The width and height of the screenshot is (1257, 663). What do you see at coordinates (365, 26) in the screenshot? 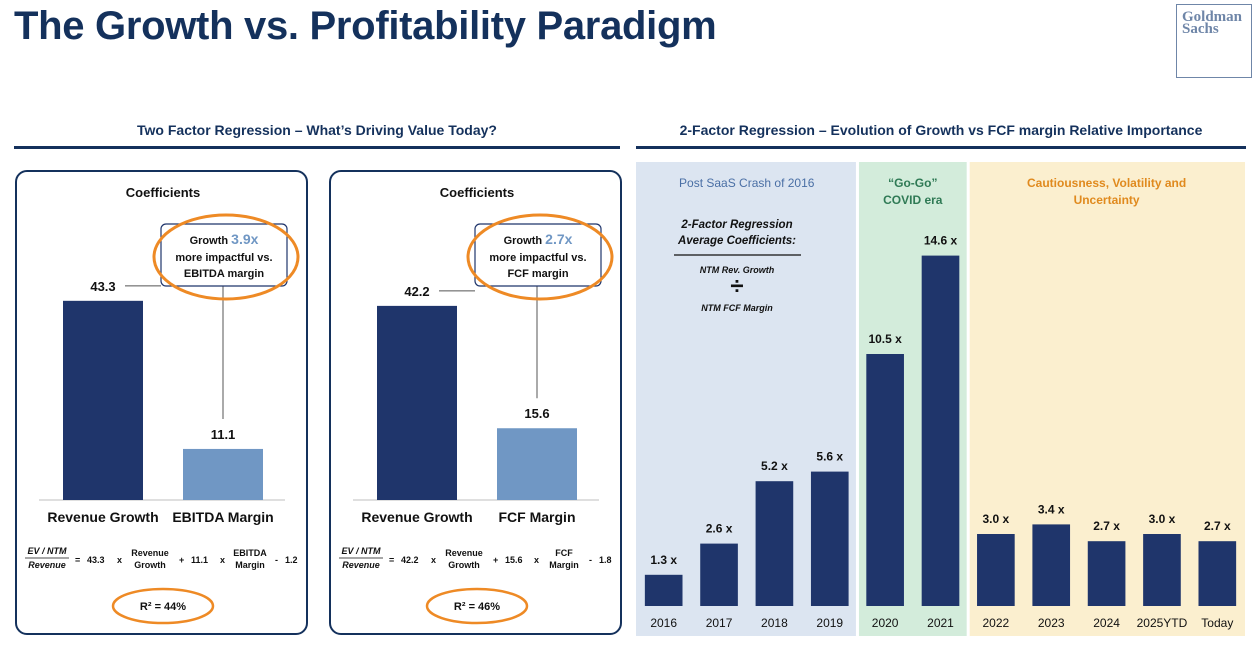
I see `page-title: The Growth vs. Profitability Paradigm` at bounding box center [365, 26].